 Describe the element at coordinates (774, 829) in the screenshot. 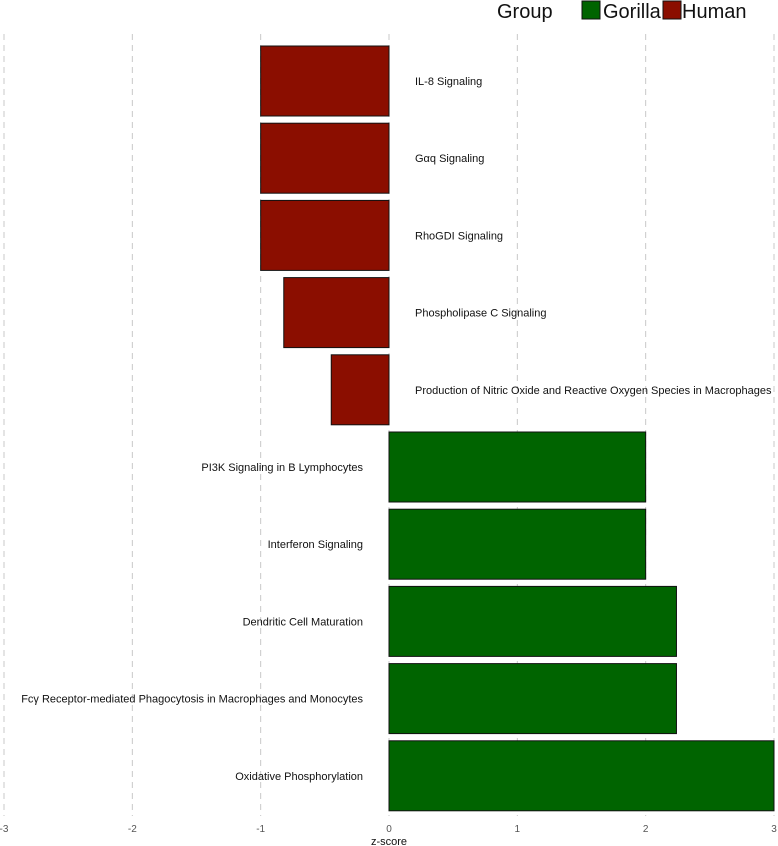

I see `x-tick-label: 3` at that location.